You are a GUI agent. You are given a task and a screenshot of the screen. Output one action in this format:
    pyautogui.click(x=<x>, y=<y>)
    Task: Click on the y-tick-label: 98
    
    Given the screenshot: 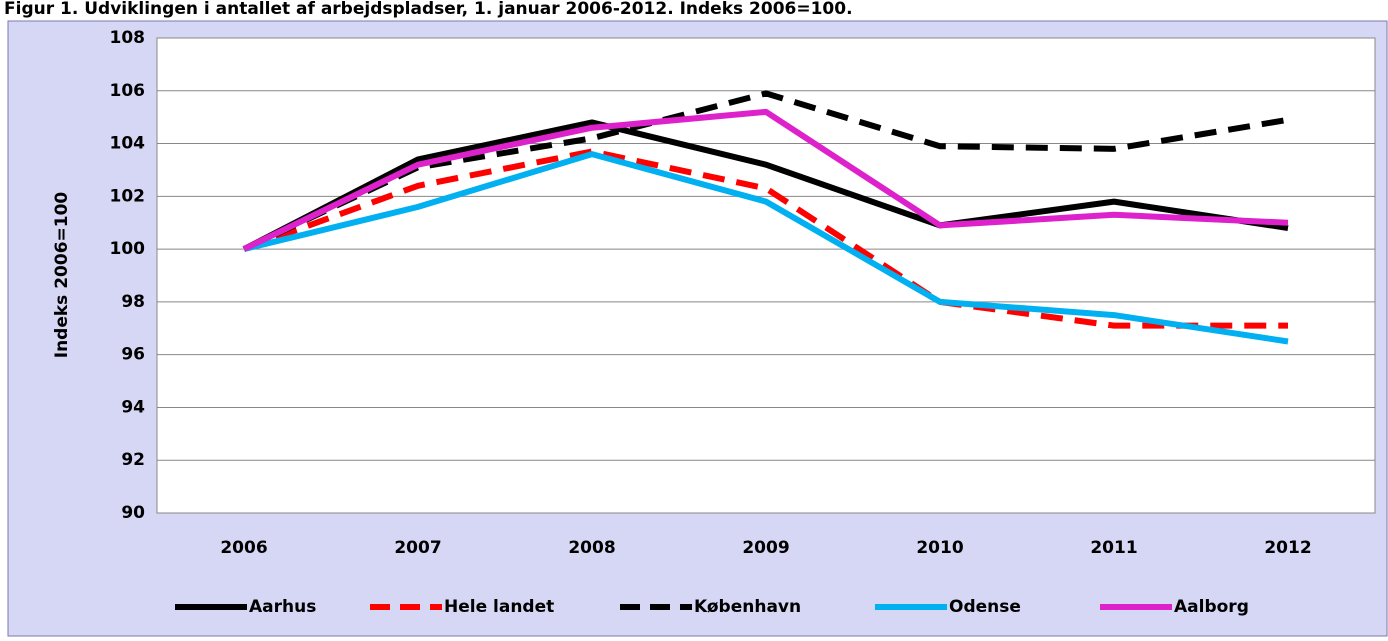 What is the action you would take?
    pyautogui.click(x=133, y=302)
    